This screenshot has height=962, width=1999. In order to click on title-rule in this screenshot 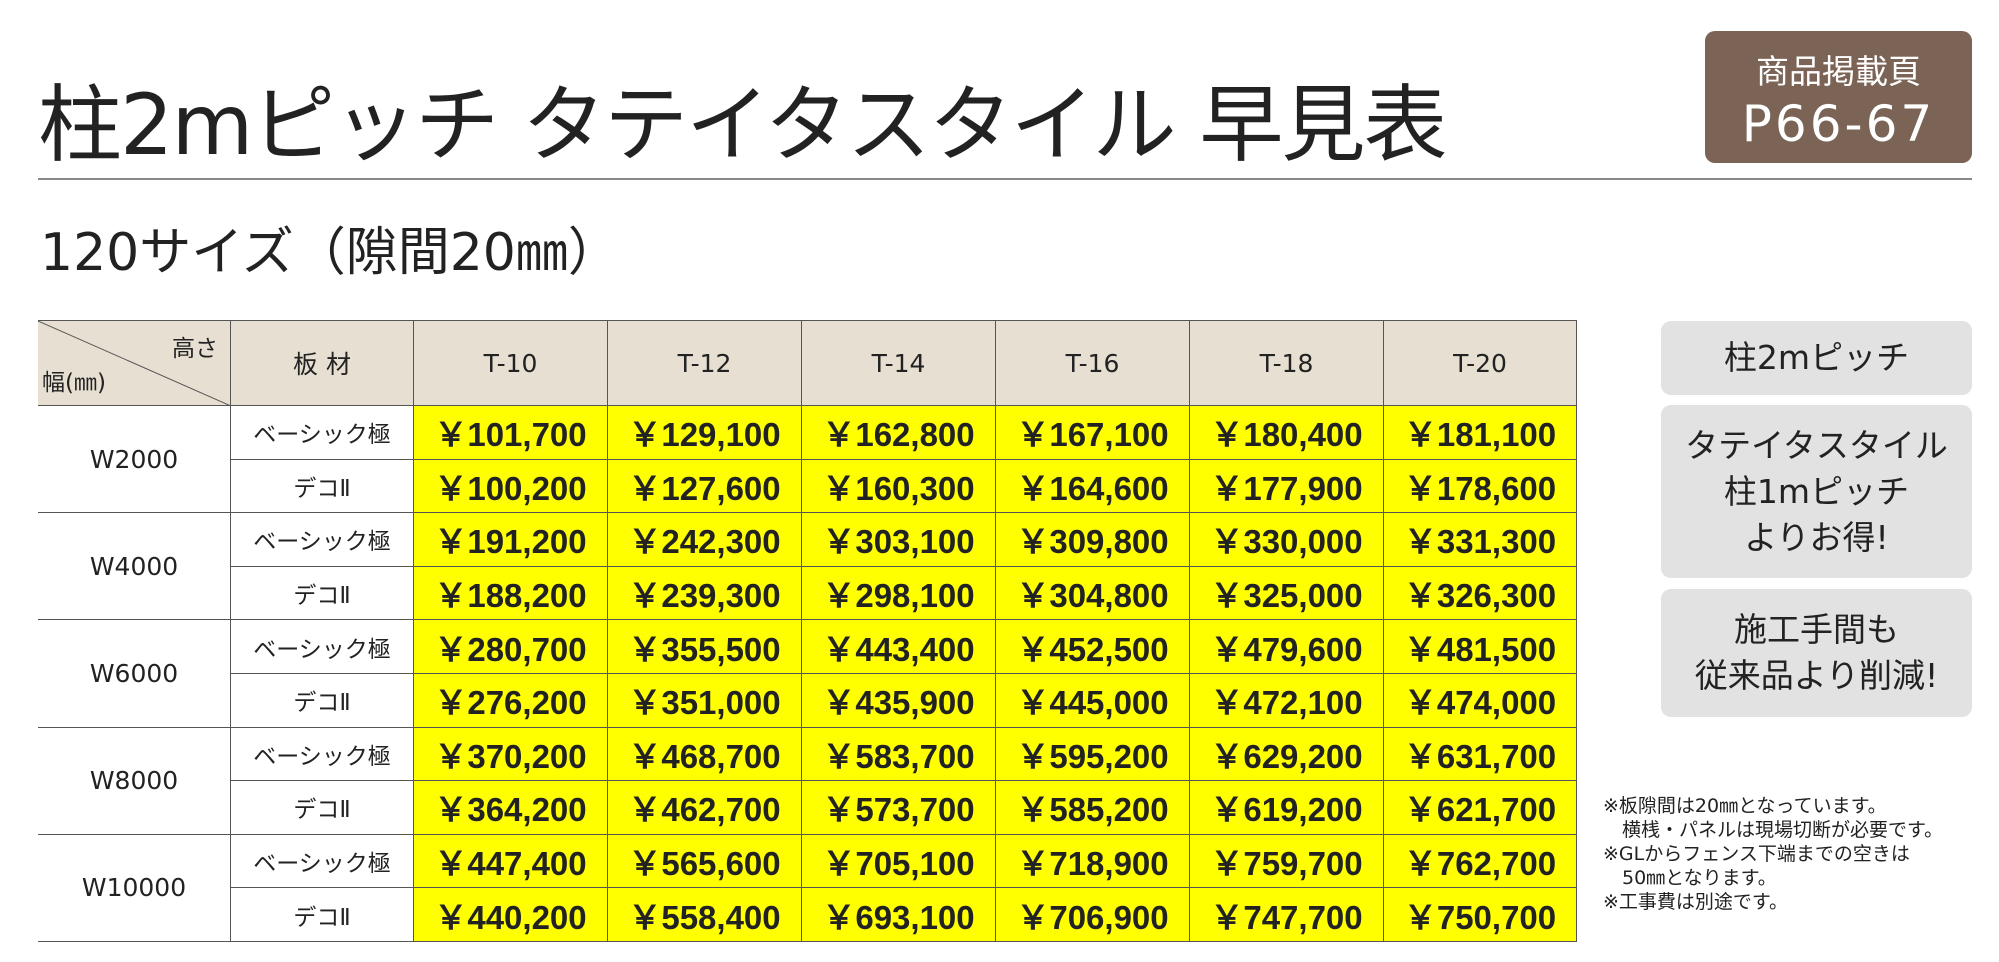, I will do `click(1005, 179)`.